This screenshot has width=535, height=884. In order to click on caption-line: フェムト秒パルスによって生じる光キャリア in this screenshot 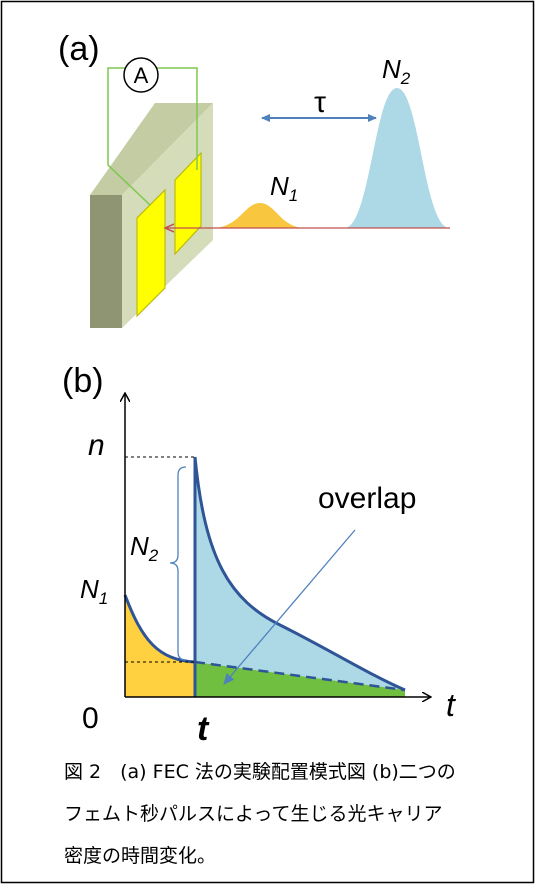, I will do `click(253, 814)`.